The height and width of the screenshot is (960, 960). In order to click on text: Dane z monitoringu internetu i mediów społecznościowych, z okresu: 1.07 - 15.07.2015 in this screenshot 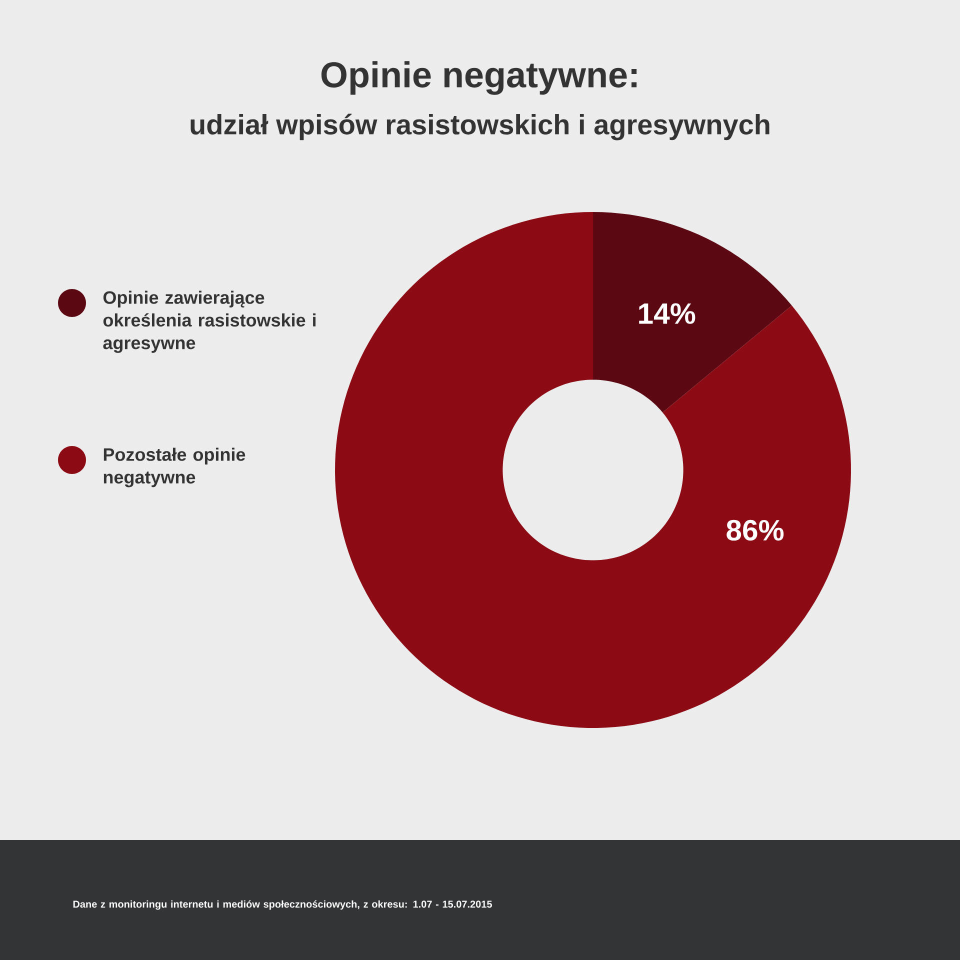, I will do `click(282, 905)`.